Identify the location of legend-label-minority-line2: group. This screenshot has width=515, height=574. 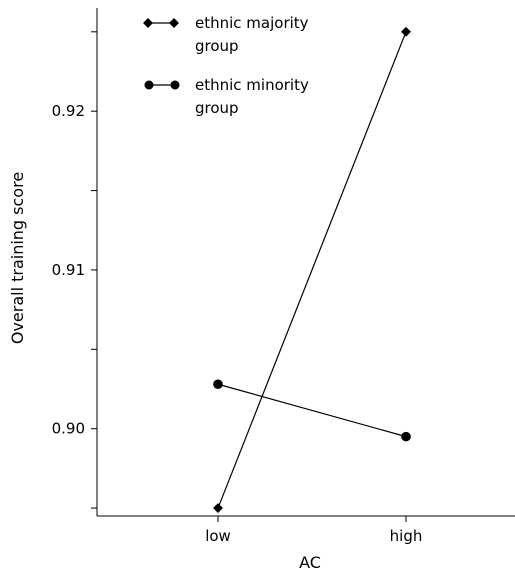
(217, 108).